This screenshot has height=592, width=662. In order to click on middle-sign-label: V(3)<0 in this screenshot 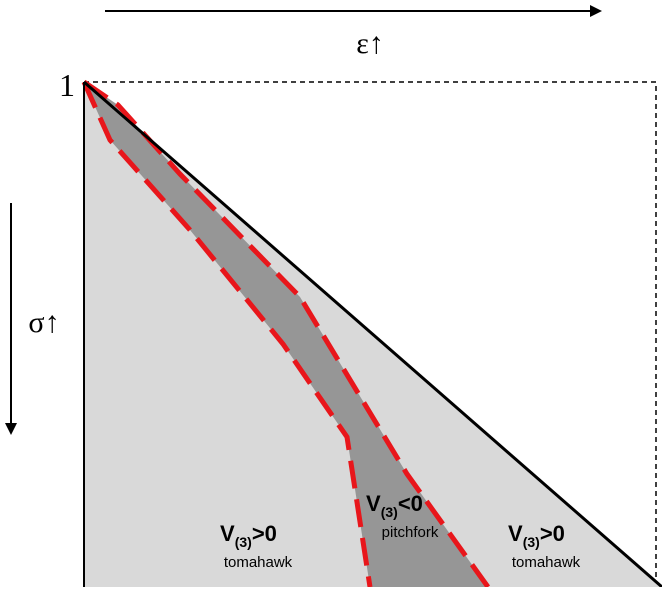, I will do `click(394, 505)`.